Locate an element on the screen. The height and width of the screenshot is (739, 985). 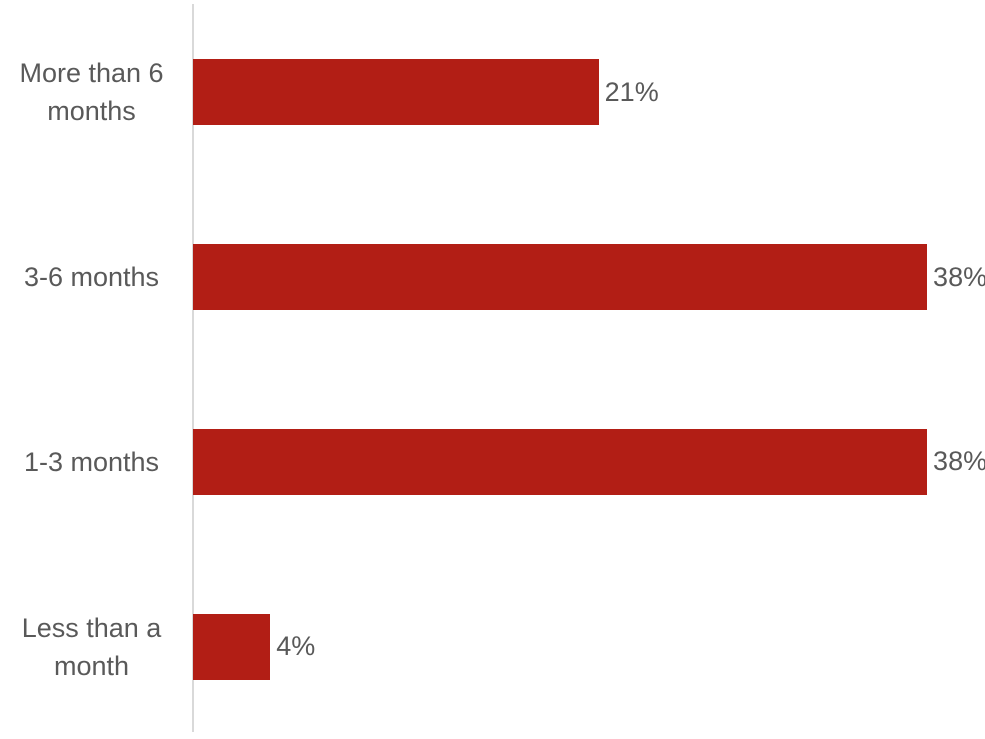
value-label: 4% is located at coordinates (296, 646).